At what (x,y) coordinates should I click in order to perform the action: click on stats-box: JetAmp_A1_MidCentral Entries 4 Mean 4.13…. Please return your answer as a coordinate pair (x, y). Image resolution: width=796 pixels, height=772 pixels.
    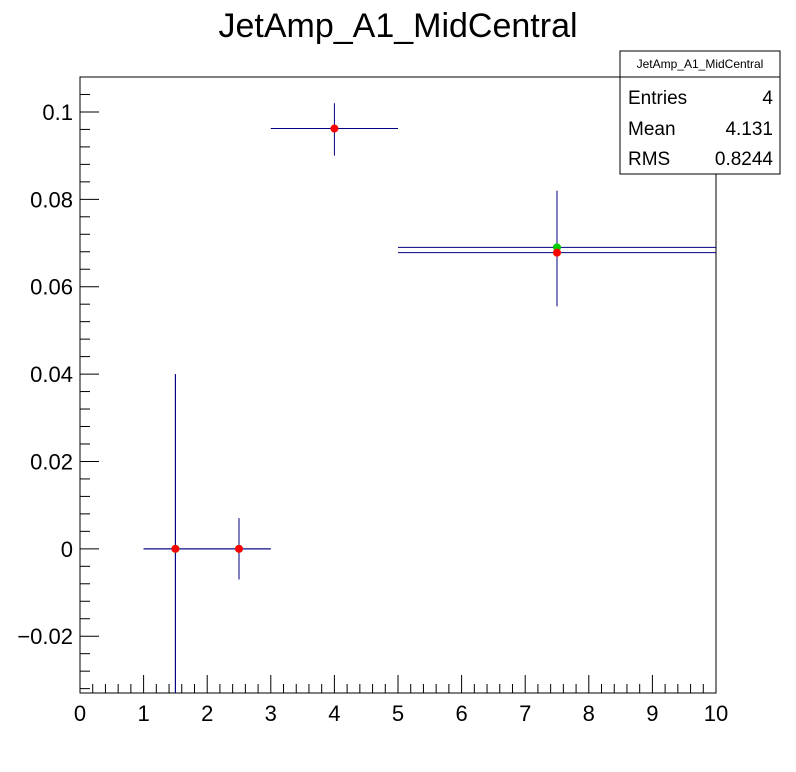
    Looking at the image, I should click on (700, 112).